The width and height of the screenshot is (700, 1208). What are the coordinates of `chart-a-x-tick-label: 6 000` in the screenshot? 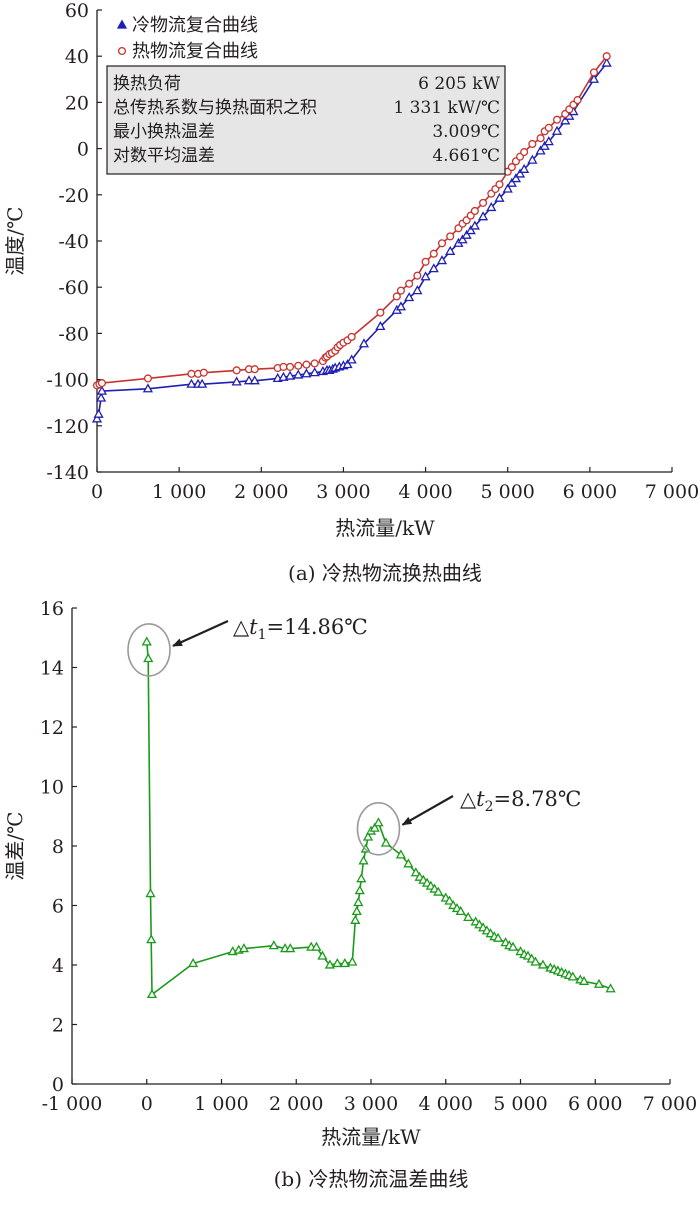 It's located at (590, 492).